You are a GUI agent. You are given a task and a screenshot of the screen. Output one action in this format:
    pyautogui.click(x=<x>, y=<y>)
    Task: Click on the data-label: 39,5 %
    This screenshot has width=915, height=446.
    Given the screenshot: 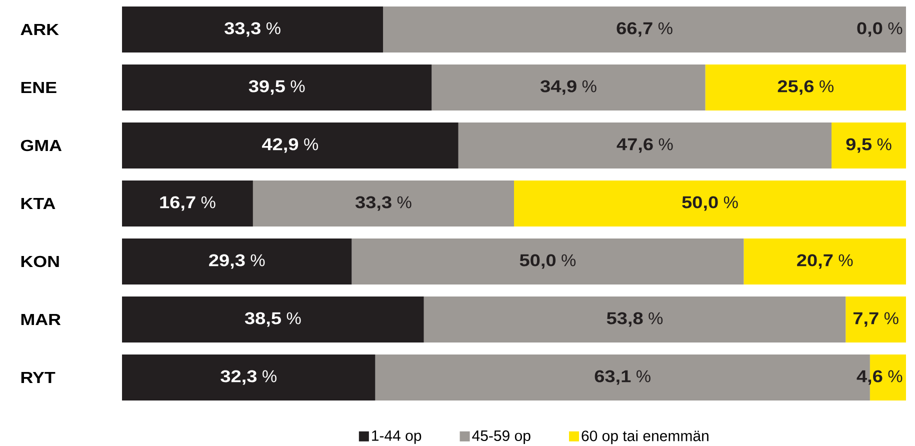 What is the action you would take?
    pyautogui.click(x=276, y=87)
    